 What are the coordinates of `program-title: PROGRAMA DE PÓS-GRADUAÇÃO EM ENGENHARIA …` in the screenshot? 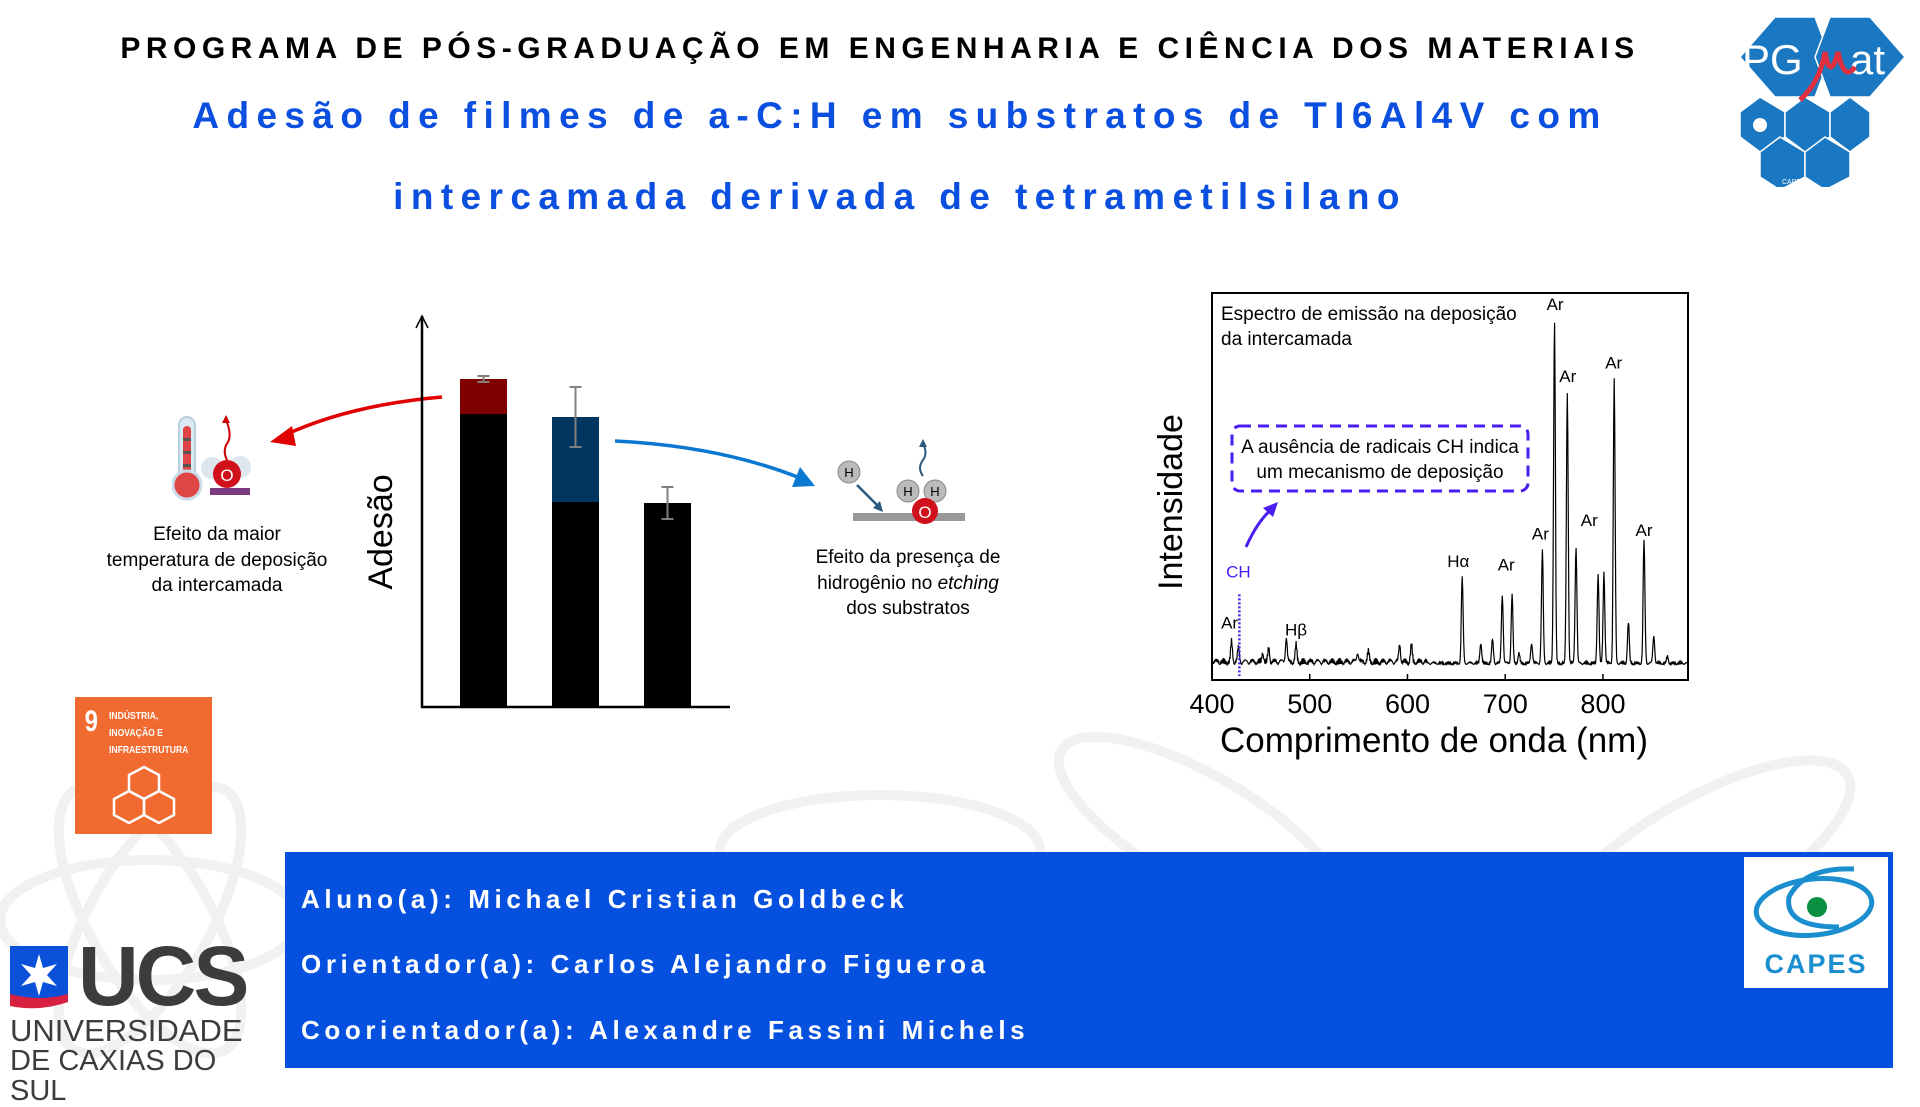 It's located at (880, 48).